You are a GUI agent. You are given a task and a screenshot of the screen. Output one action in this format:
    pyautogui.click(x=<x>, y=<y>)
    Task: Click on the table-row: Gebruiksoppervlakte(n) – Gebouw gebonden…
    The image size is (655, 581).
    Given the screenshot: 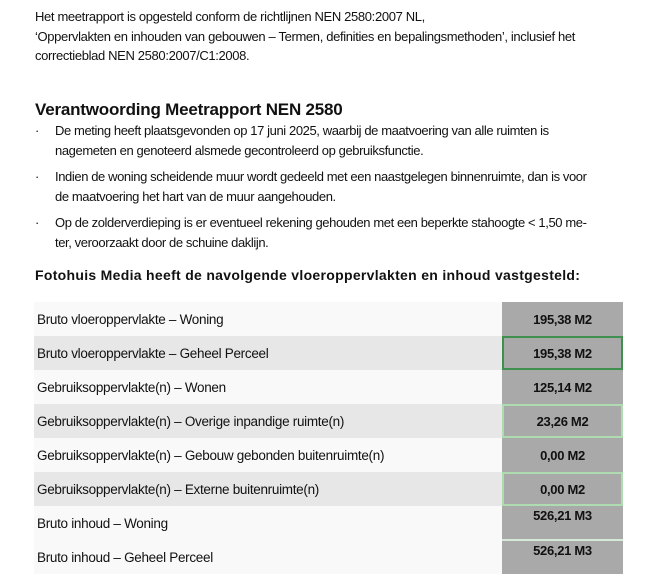 What is the action you would take?
    pyautogui.click(x=328, y=455)
    